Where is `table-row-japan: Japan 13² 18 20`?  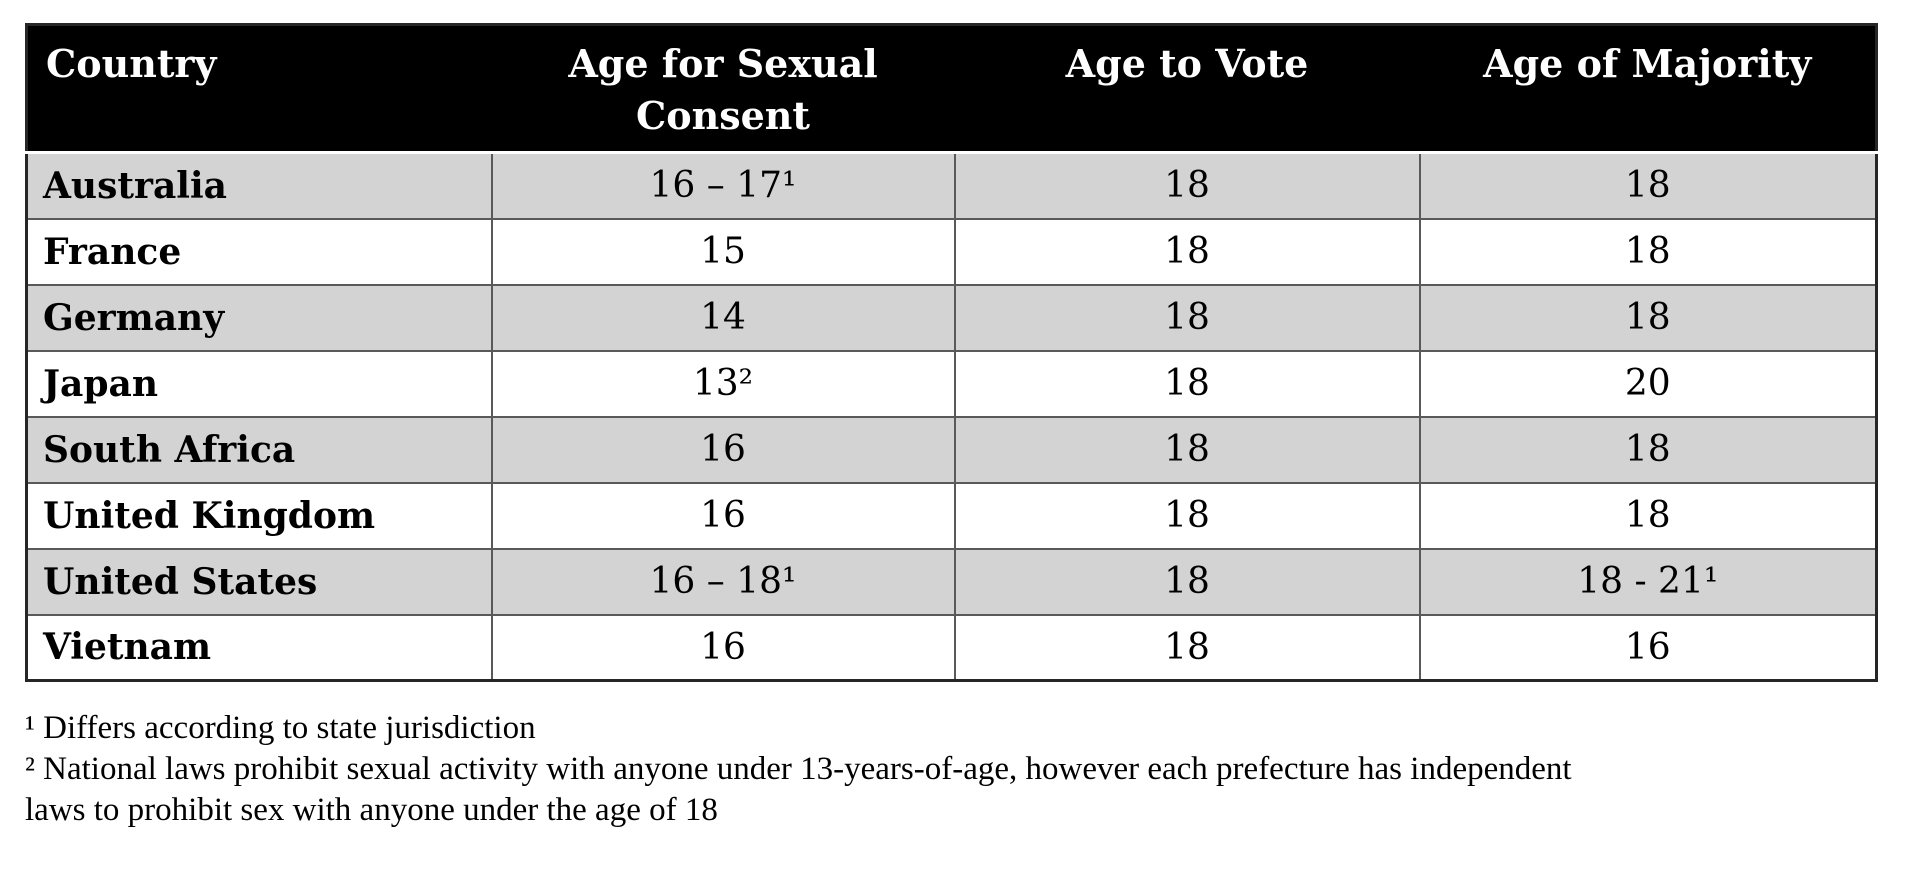 table-row-japan: Japan 13² 18 20 is located at coordinates (951, 383).